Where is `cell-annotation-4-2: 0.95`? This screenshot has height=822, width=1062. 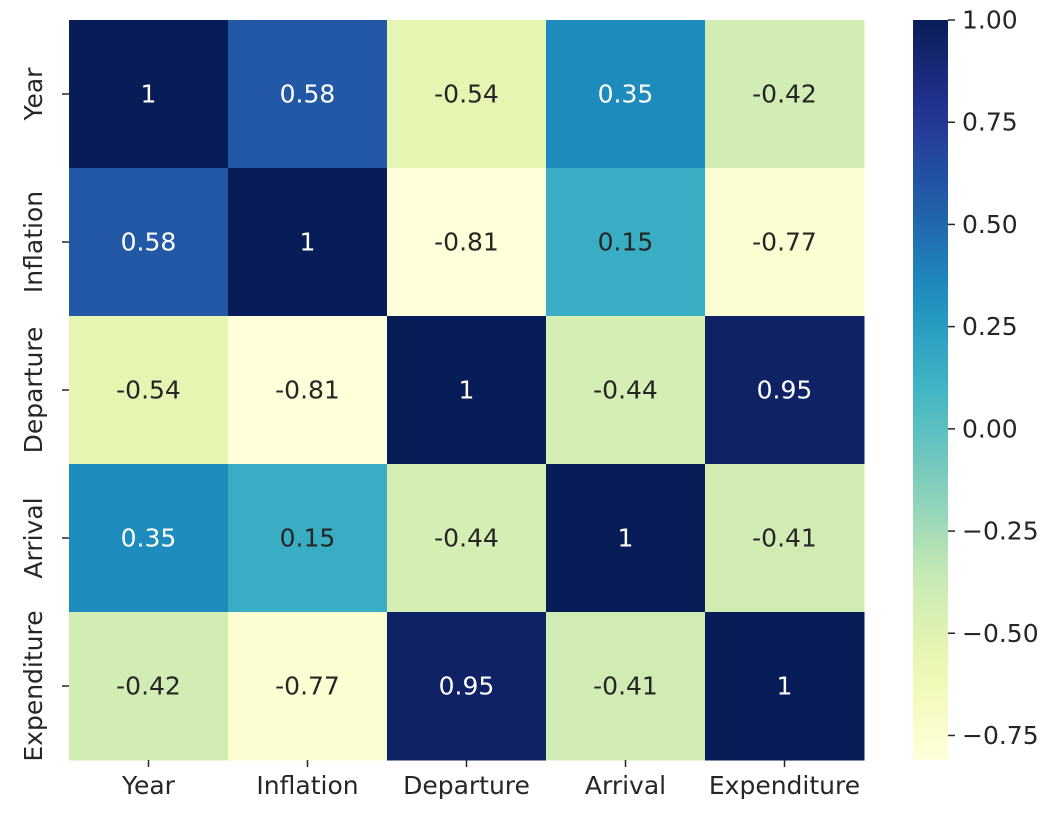 cell-annotation-4-2: 0.95 is located at coordinates (467, 686).